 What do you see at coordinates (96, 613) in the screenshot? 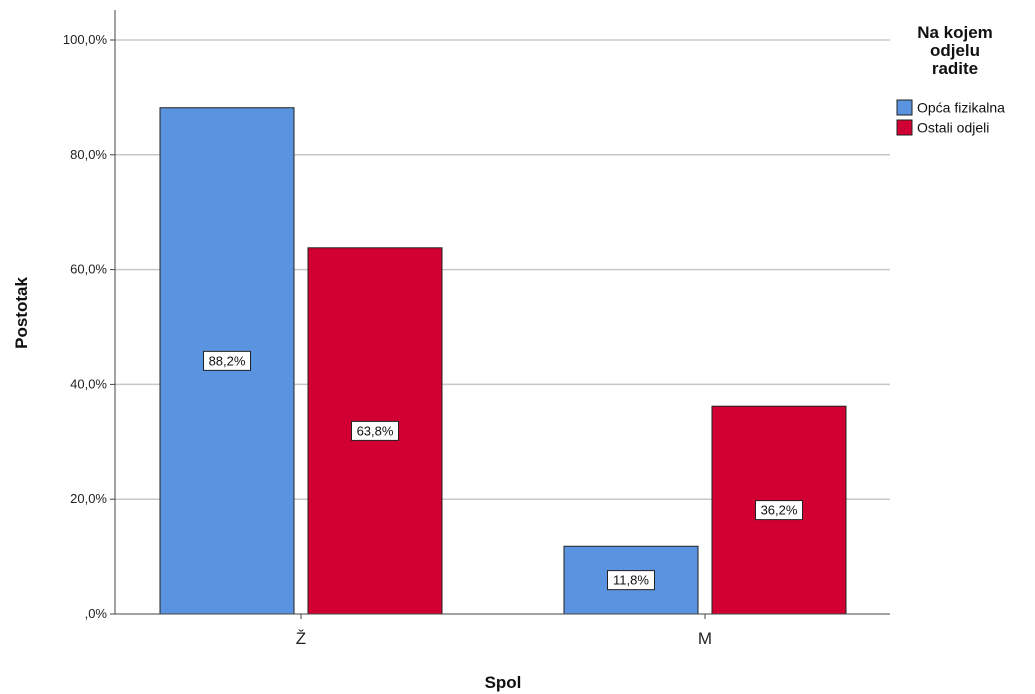
I see `y-tick-label: ,0%` at bounding box center [96, 613].